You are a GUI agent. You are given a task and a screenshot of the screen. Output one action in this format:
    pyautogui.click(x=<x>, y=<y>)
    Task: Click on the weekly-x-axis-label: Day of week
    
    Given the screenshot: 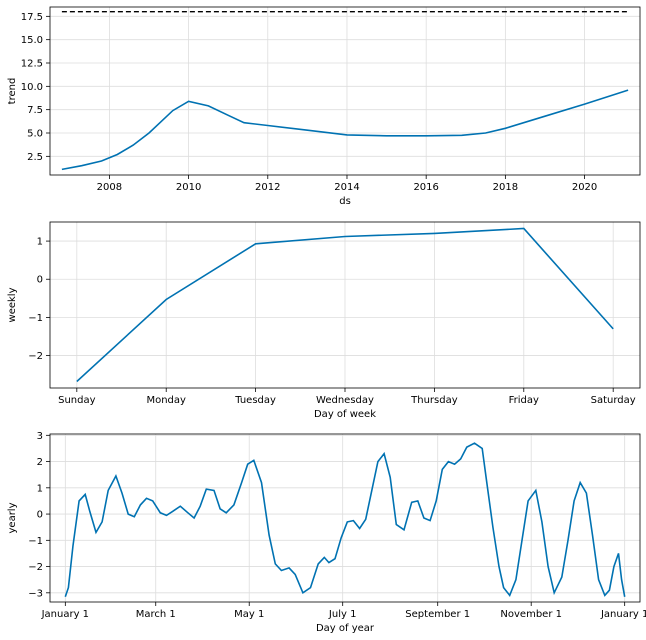 What is the action you would take?
    pyautogui.click(x=345, y=414)
    